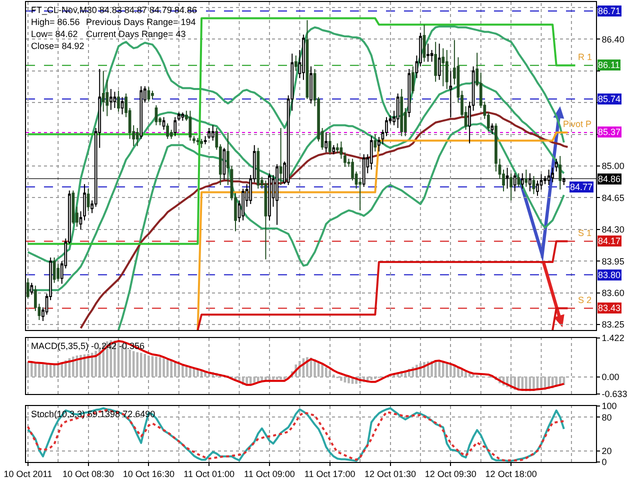 The width and height of the screenshot is (640, 480). Describe the element at coordinates (609, 275) in the screenshot. I see `ref-line-label: 83.80` at that location.